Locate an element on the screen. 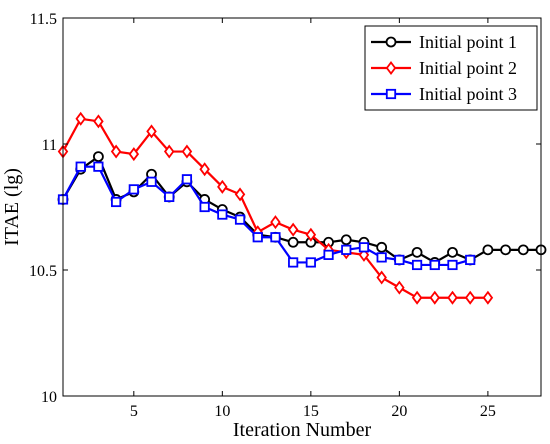  x-tick-label: 15 is located at coordinates (311, 411).